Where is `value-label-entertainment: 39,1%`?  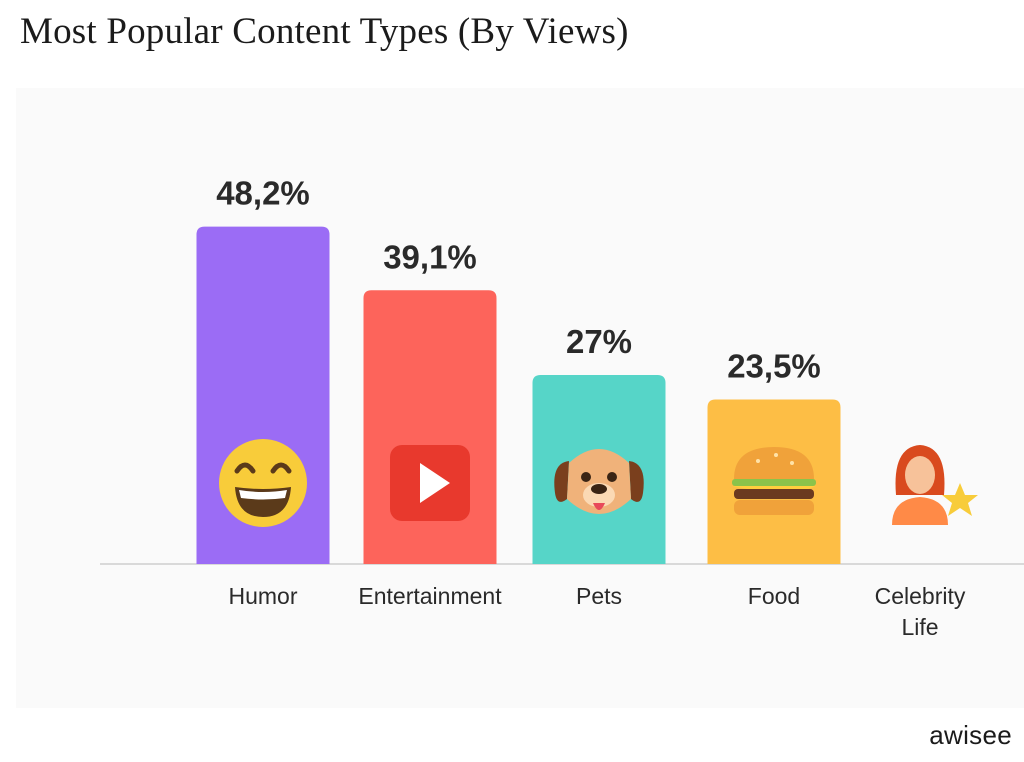 value-label-entertainment: 39,1% is located at coordinates (430, 256).